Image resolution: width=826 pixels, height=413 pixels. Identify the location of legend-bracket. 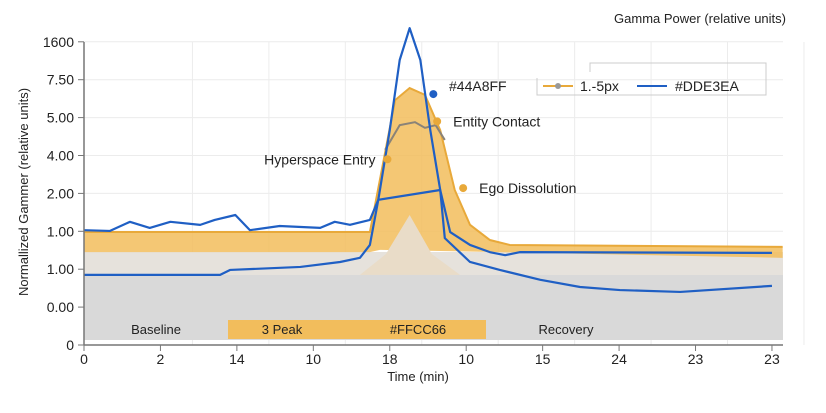
(651, 79).